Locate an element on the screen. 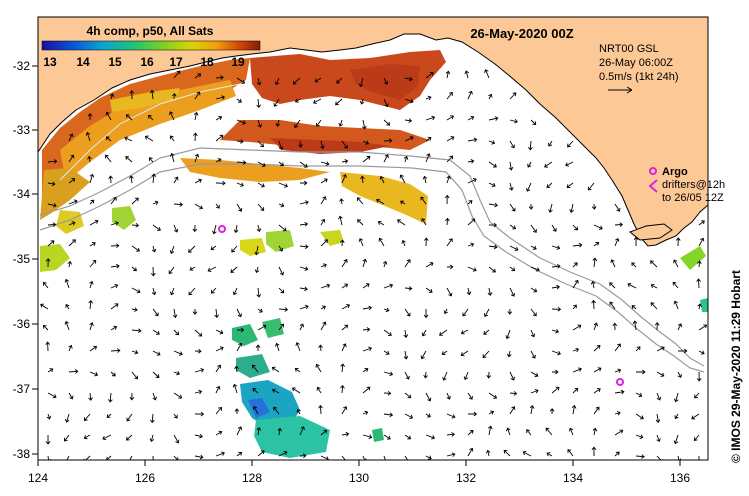  map-title: 26-May-2020 00Z is located at coordinates (521, 33).